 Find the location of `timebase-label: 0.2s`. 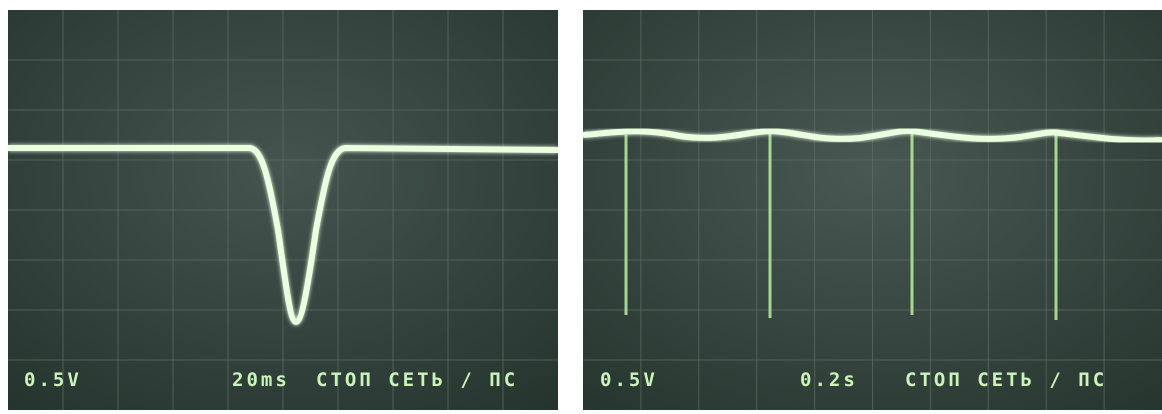

timebase-label: 0.2s is located at coordinates (829, 380).